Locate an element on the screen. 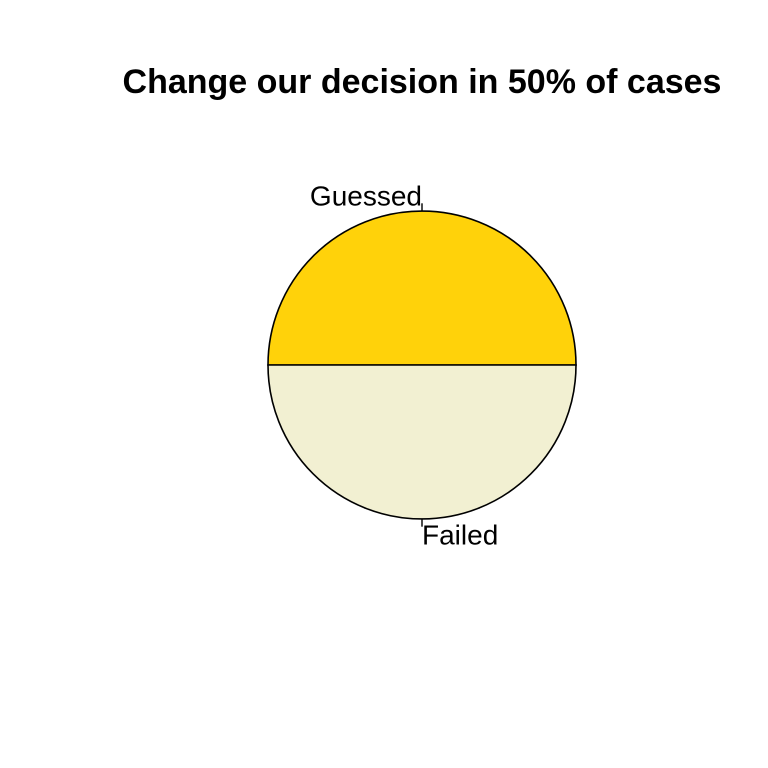  pie-labels: Guessed Failed is located at coordinates (404, 366).